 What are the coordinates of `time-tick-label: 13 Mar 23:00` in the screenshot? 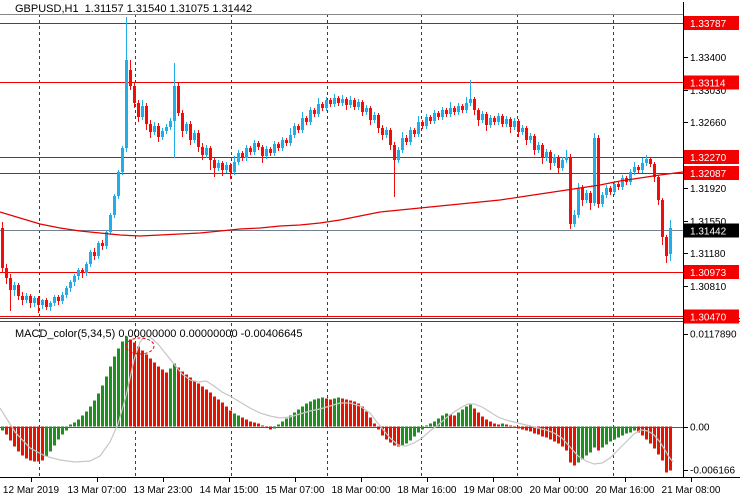 It's located at (163, 490).